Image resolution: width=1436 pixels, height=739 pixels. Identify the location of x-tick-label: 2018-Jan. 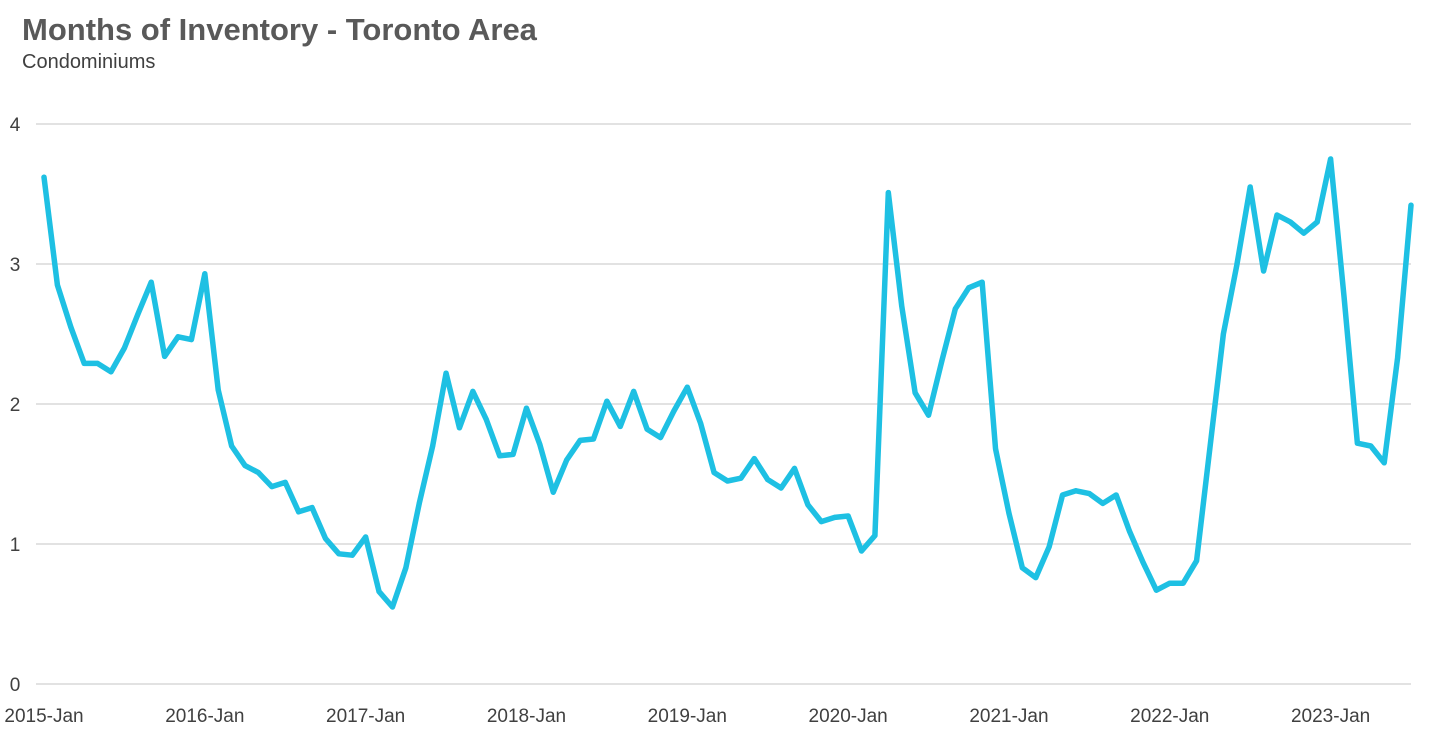
(526, 716).